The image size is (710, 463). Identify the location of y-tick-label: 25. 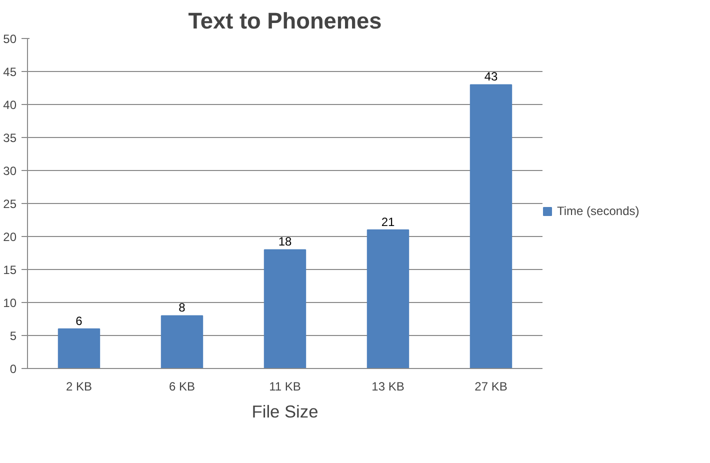
(10, 204).